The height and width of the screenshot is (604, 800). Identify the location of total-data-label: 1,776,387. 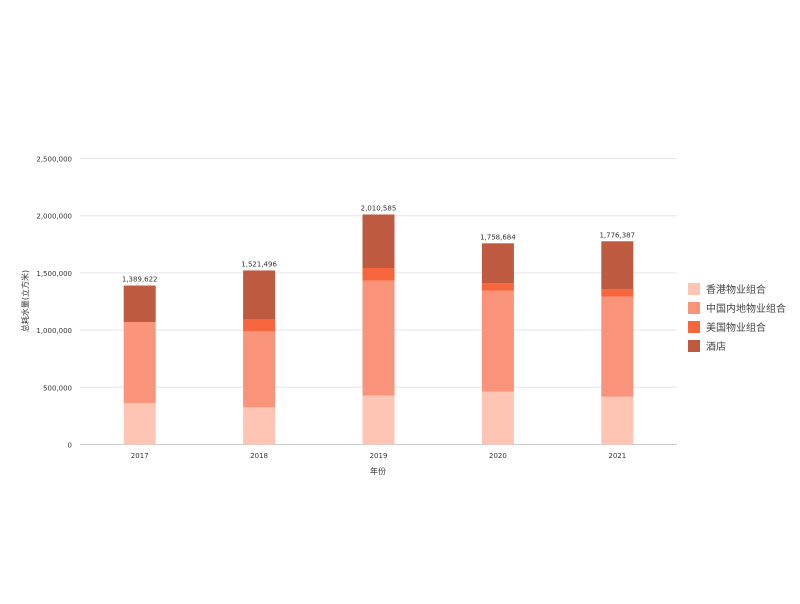
(617, 235).